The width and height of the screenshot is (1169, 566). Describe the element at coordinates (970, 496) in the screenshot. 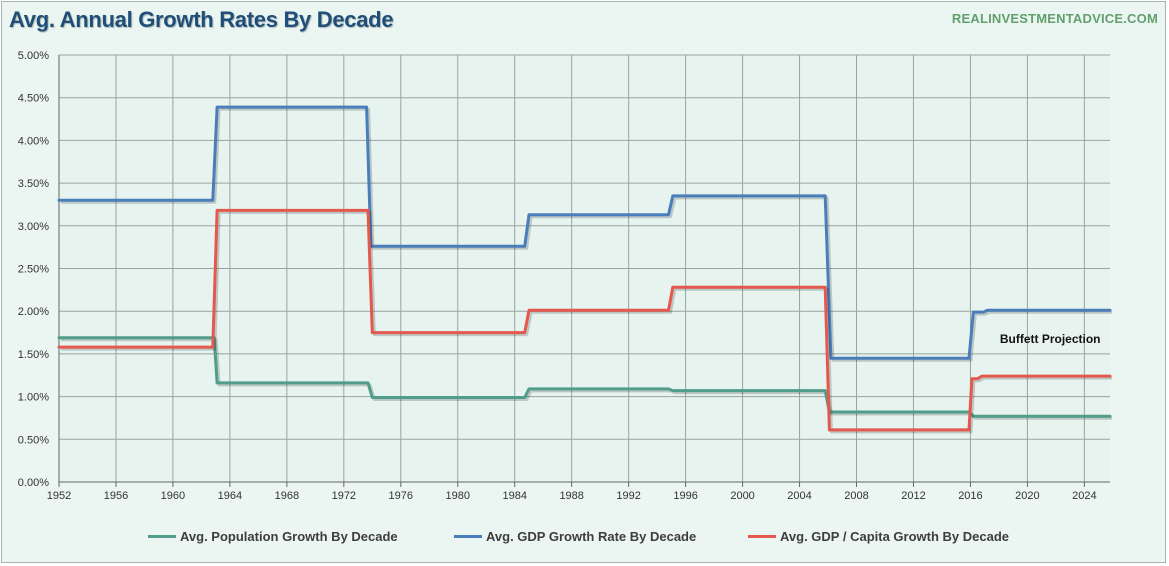

I see `x-tick-label: 2016` at that location.